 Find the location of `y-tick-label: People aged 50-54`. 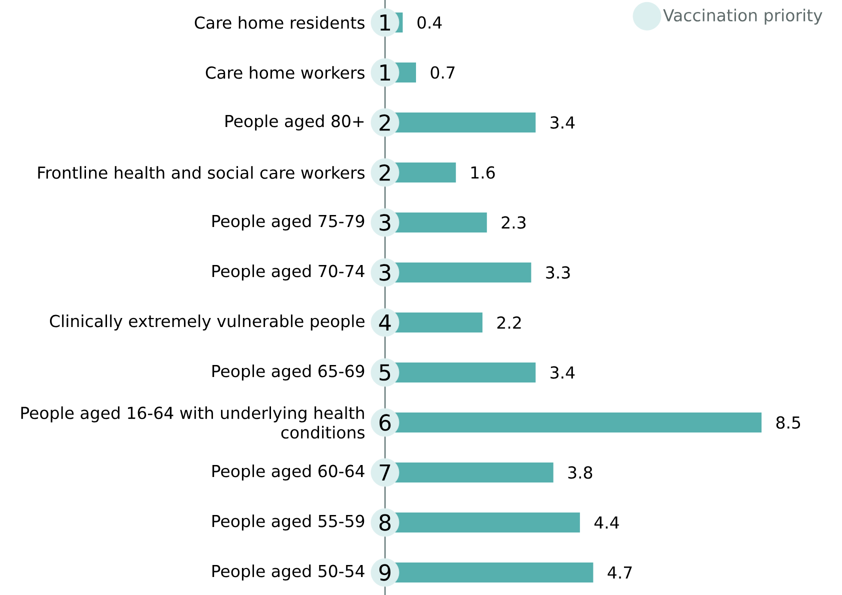

y-tick-label: People aged 50-54 is located at coordinates (288, 572).